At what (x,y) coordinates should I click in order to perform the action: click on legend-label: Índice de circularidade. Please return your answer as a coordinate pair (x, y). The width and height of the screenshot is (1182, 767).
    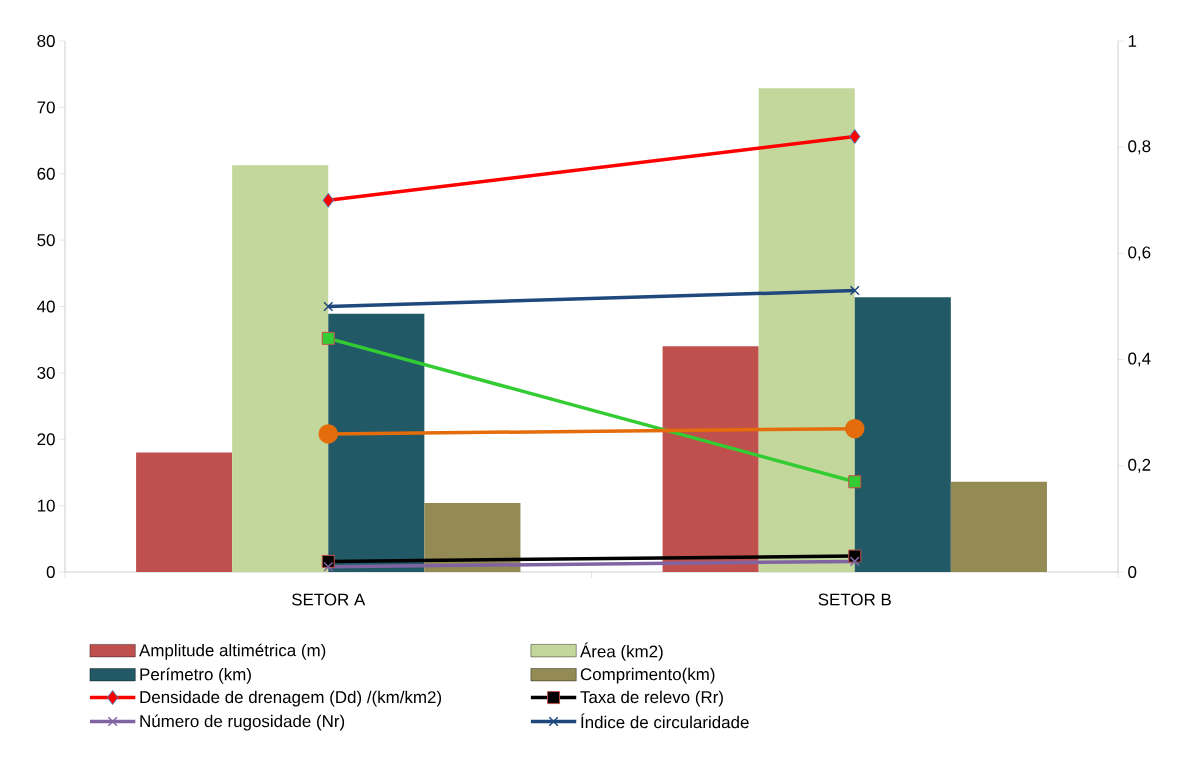
    Looking at the image, I should click on (665, 721).